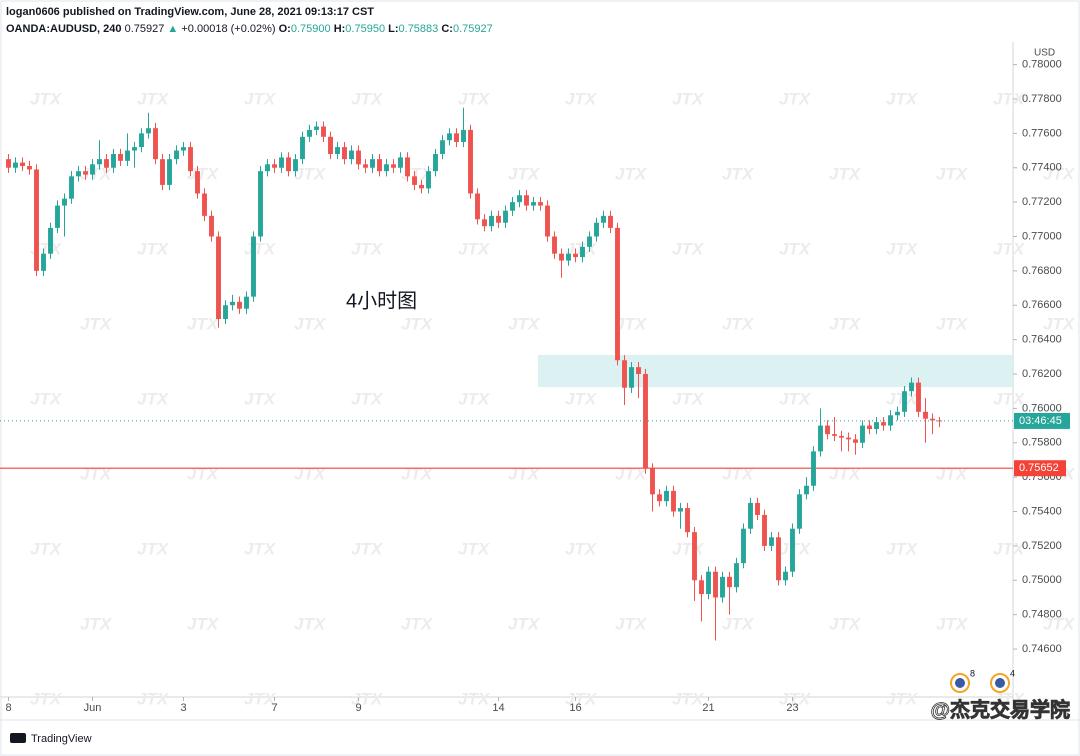 This screenshot has height=756, width=1080. Describe the element at coordinates (18, 738) in the screenshot. I see `brand-logo` at that location.